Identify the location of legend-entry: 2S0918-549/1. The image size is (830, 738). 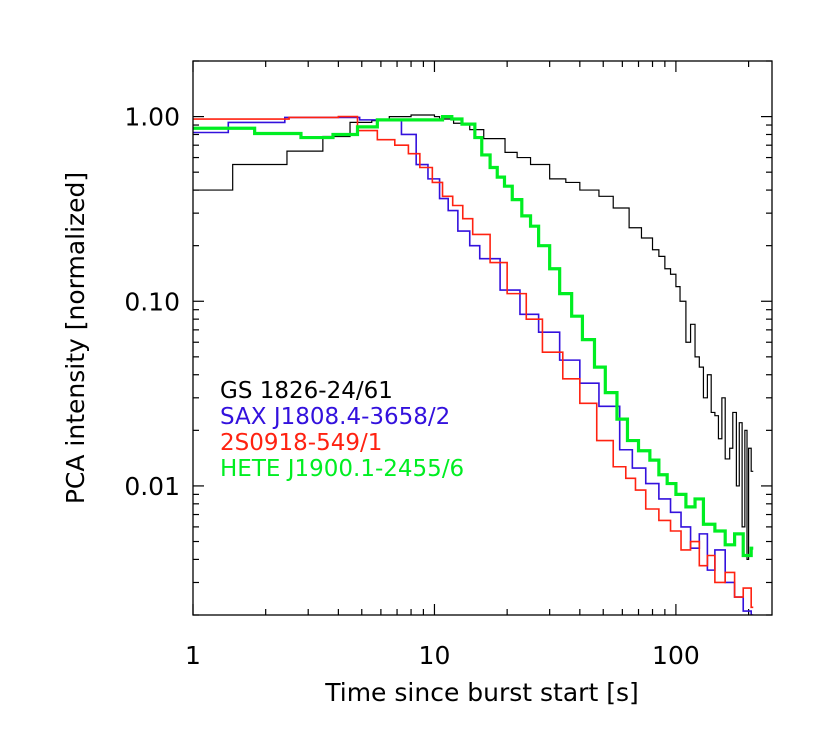
(301, 443).